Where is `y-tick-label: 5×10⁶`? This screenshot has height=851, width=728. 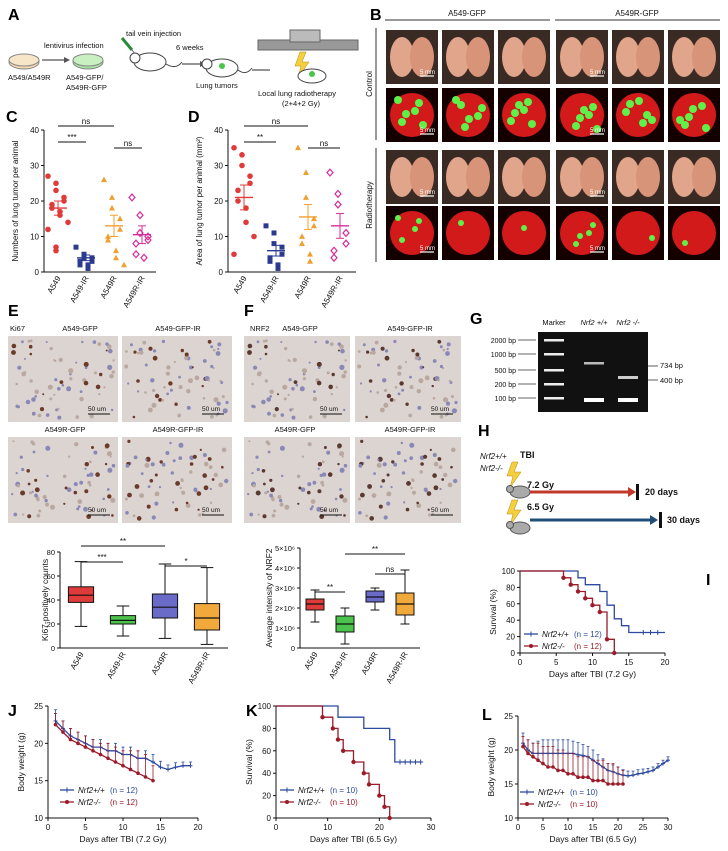
y-tick-label: 5×10⁶ is located at coordinates (285, 548).